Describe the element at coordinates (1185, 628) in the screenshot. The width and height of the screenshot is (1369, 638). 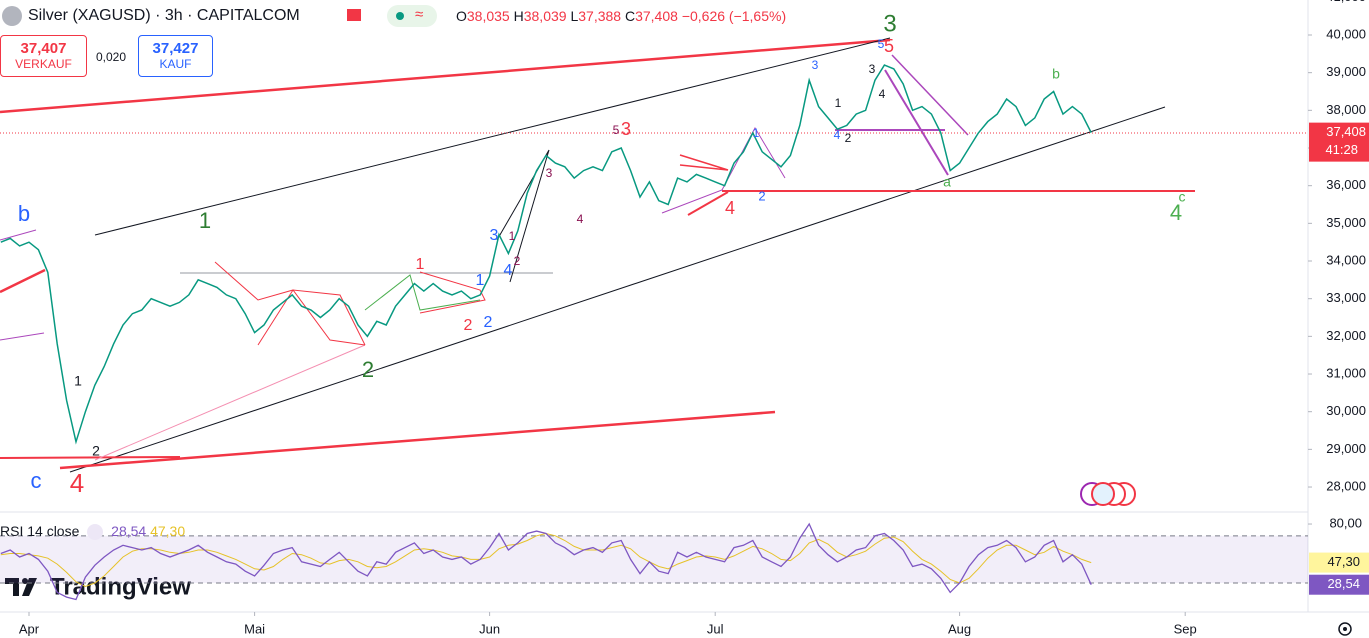
I see `x-tick-label: Sep` at that location.